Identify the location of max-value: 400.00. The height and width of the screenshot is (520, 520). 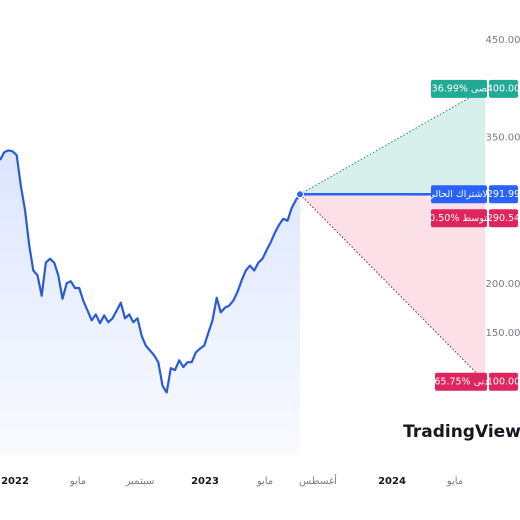
(503, 88).